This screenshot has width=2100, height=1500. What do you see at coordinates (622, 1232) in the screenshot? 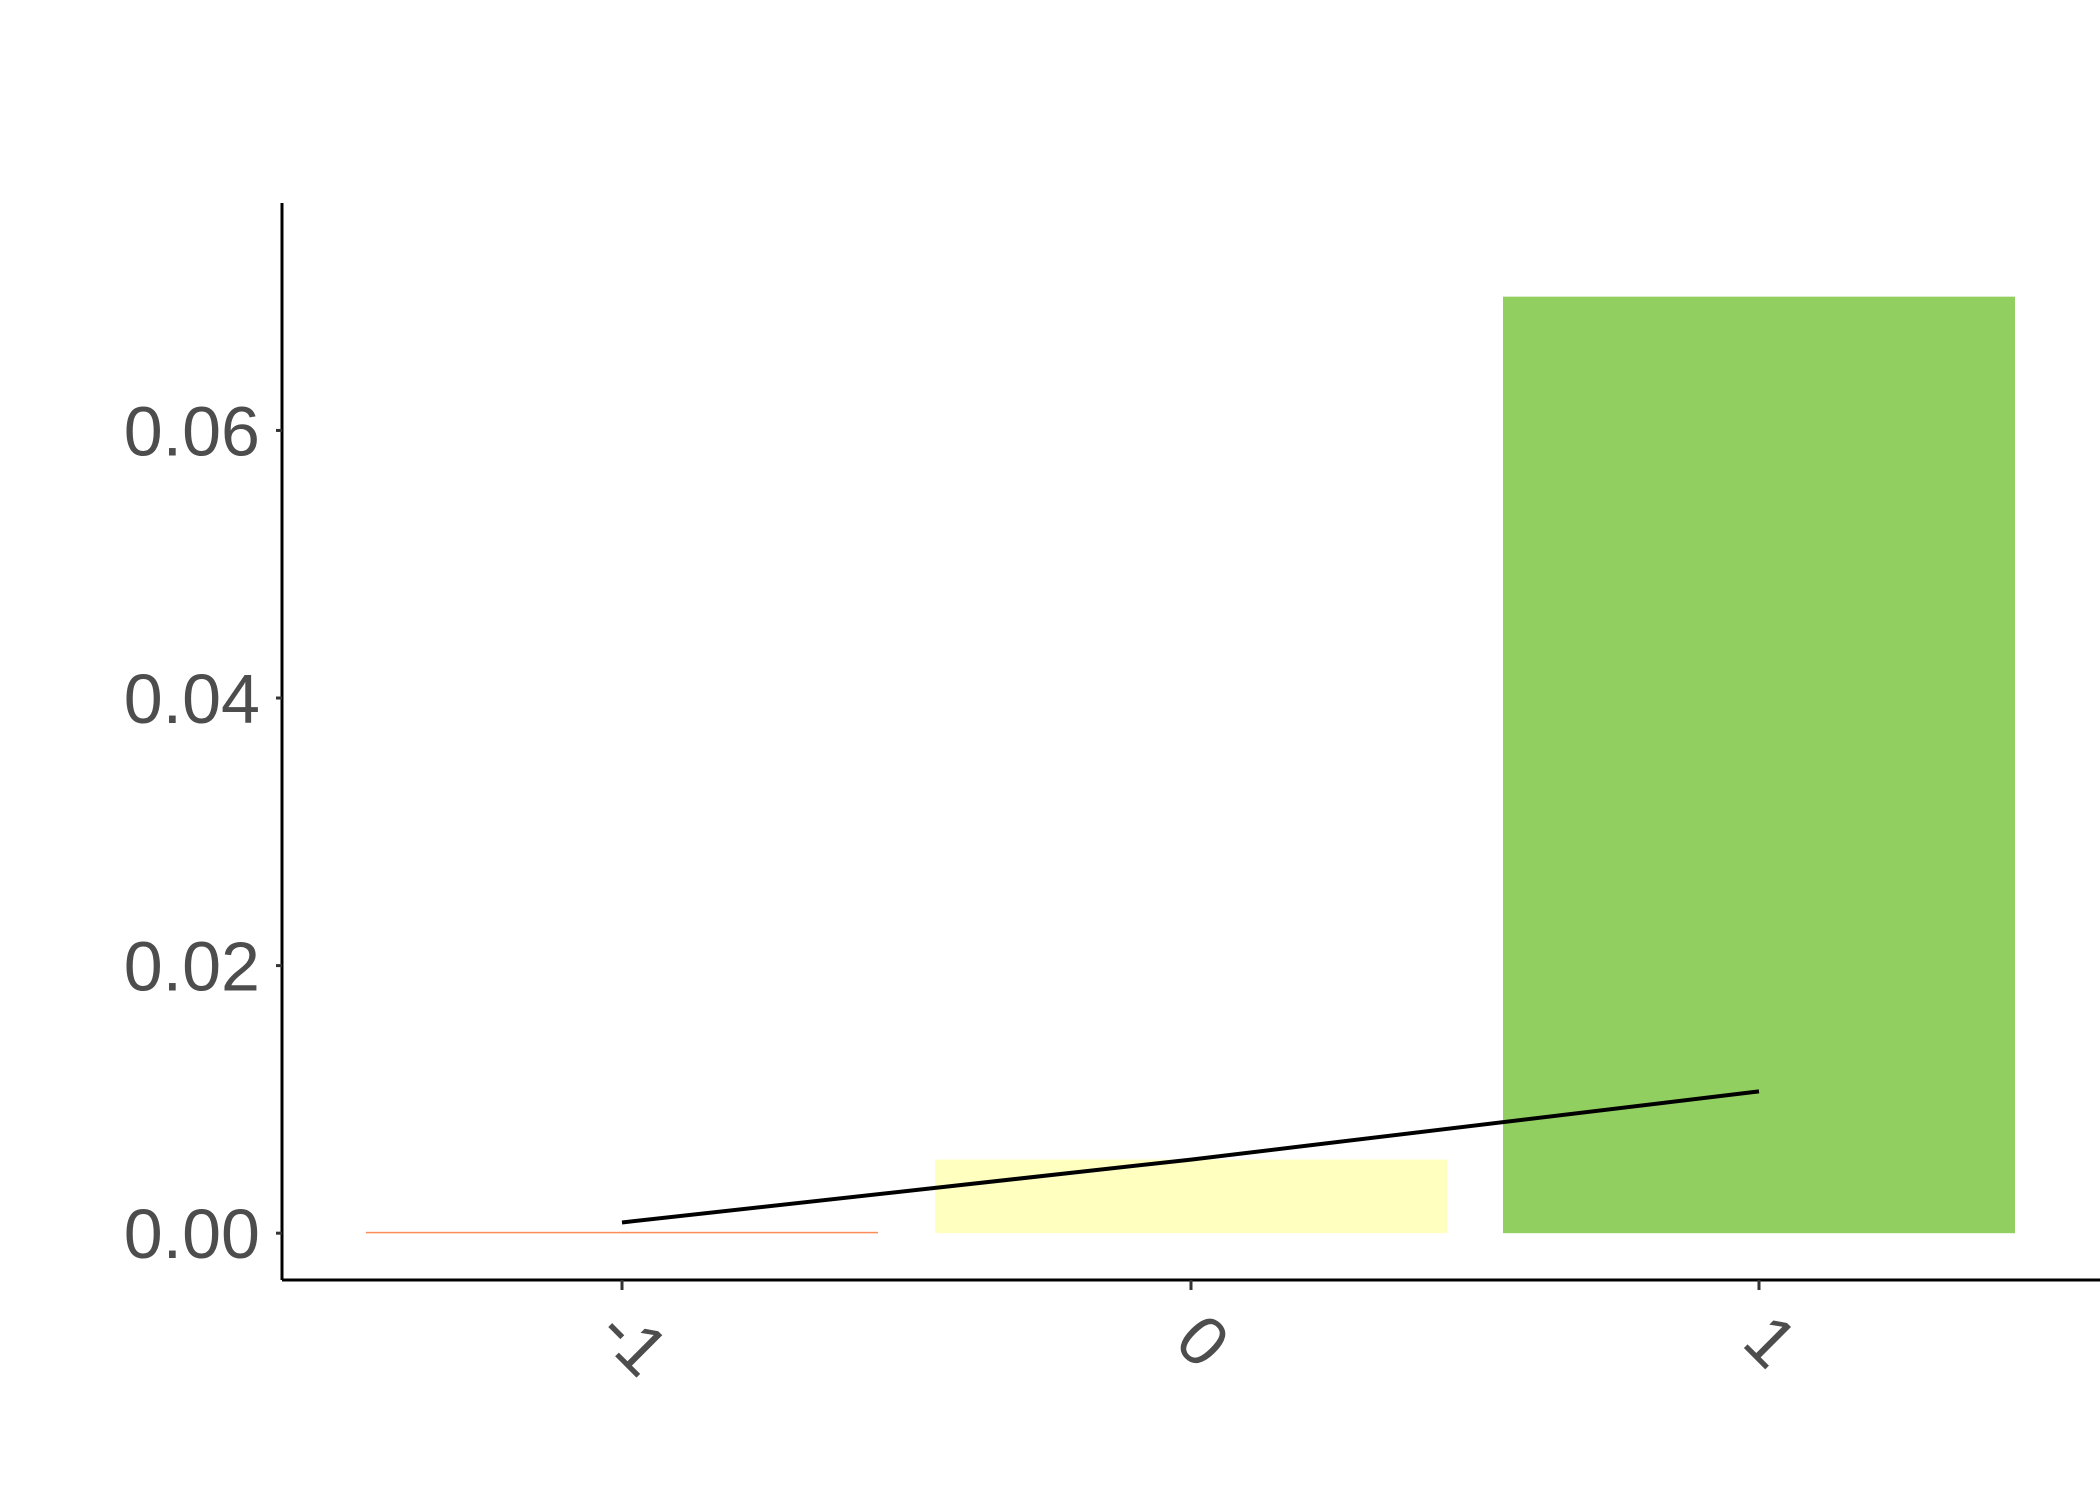
I see `bar--1` at bounding box center [622, 1232].